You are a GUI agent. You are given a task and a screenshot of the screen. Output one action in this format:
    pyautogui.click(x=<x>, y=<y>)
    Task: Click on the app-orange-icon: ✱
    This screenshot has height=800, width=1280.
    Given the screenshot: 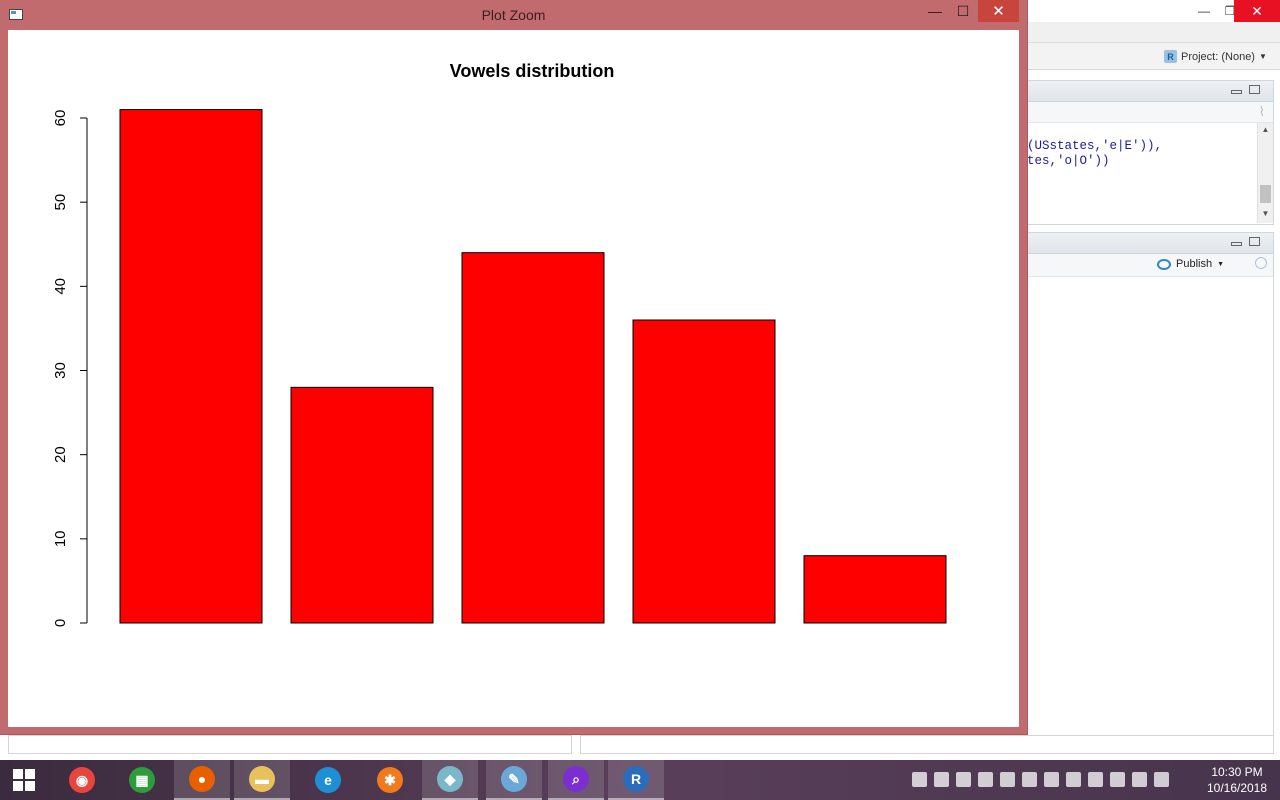 What is the action you would take?
    pyautogui.click(x=390, y=780)
    